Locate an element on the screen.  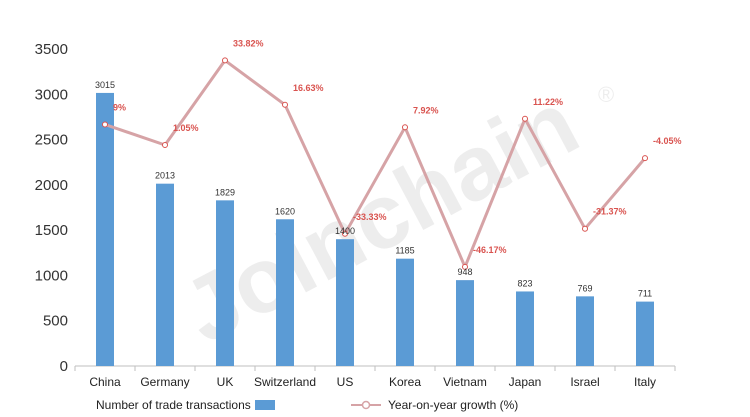
x-tick-label-0: China is located at coordinates (105, 382).